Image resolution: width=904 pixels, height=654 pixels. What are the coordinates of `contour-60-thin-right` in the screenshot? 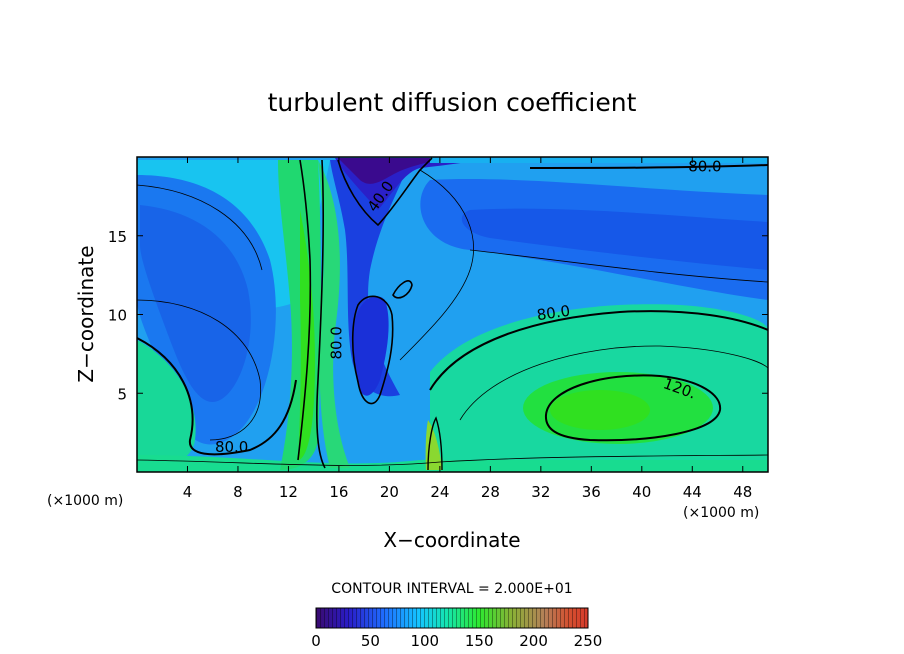 It's located at (436, 265).